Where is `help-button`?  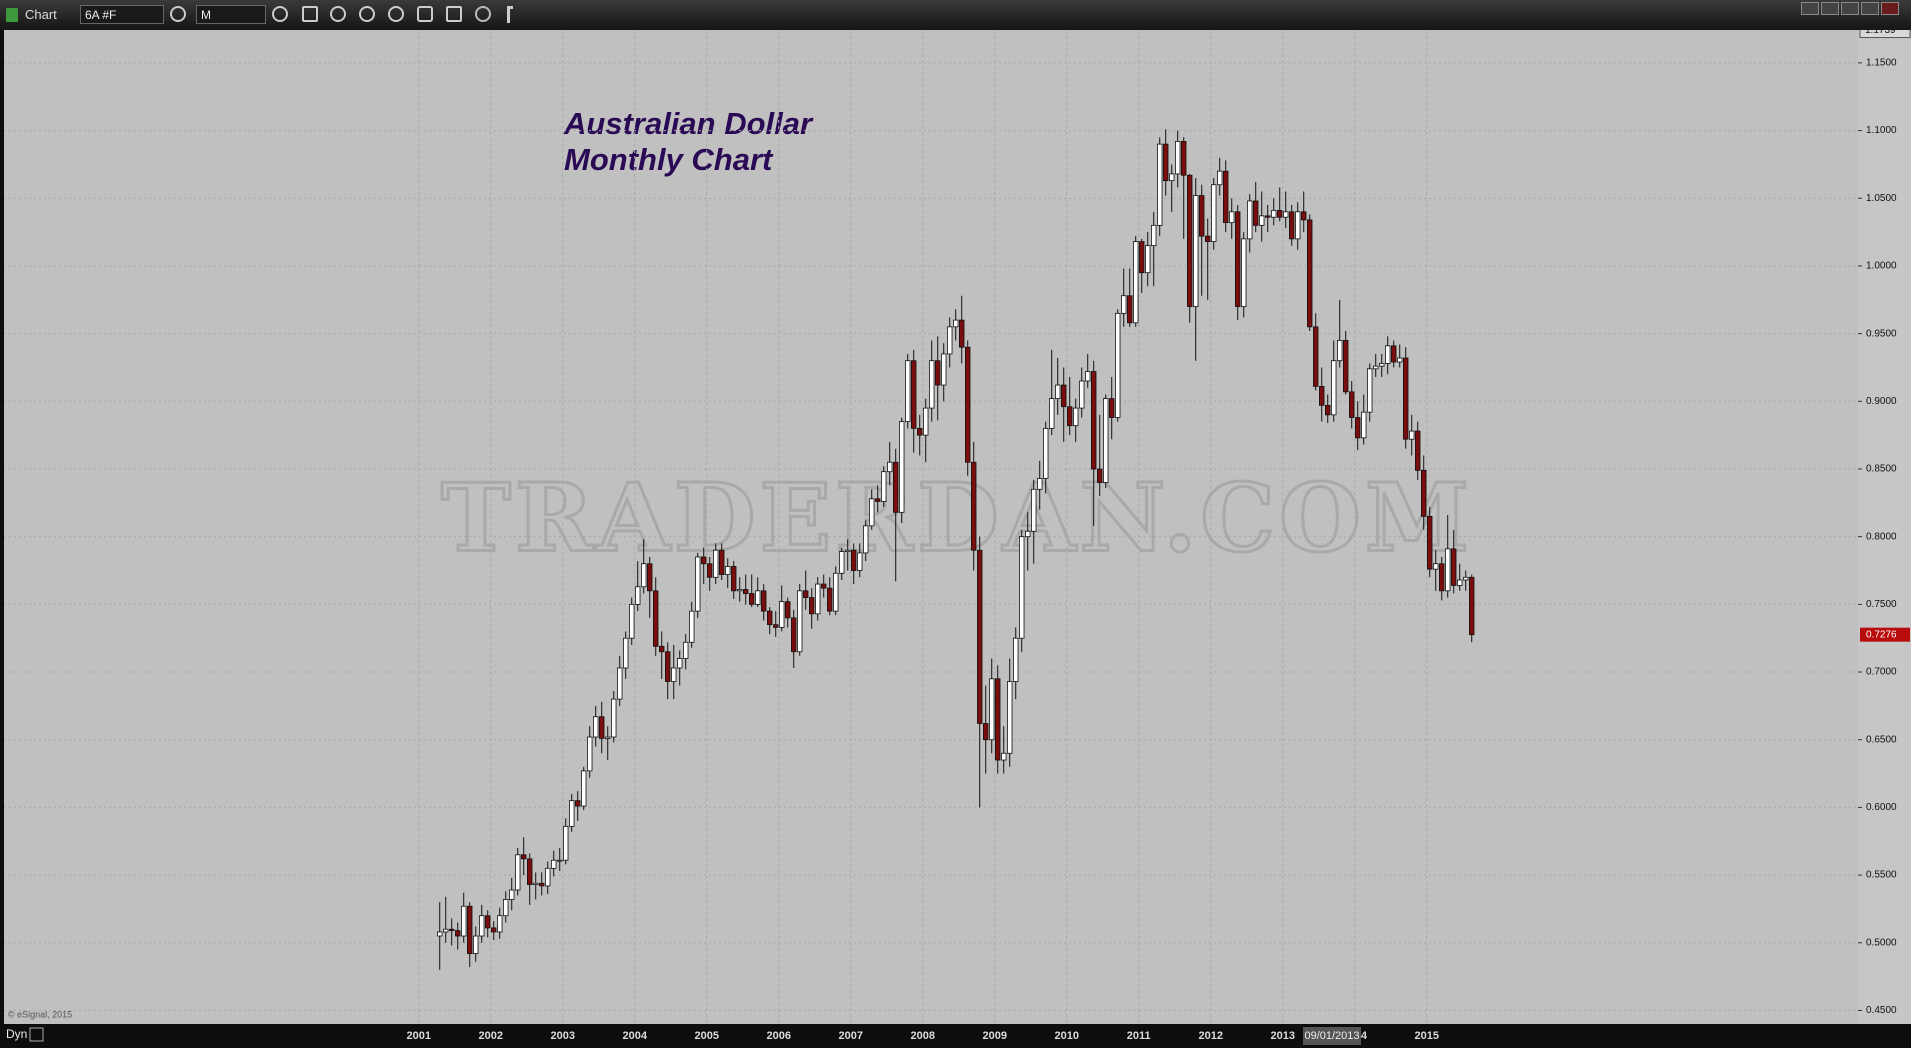
help-button is located at coordinates (1810, 8).